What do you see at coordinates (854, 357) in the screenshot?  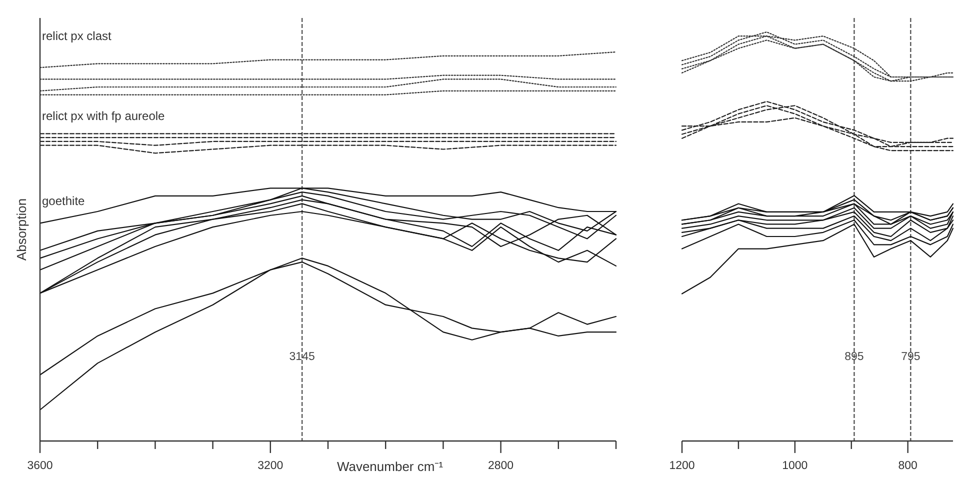 I see `ref-line-label: 895` at bounding box center [854, 357].